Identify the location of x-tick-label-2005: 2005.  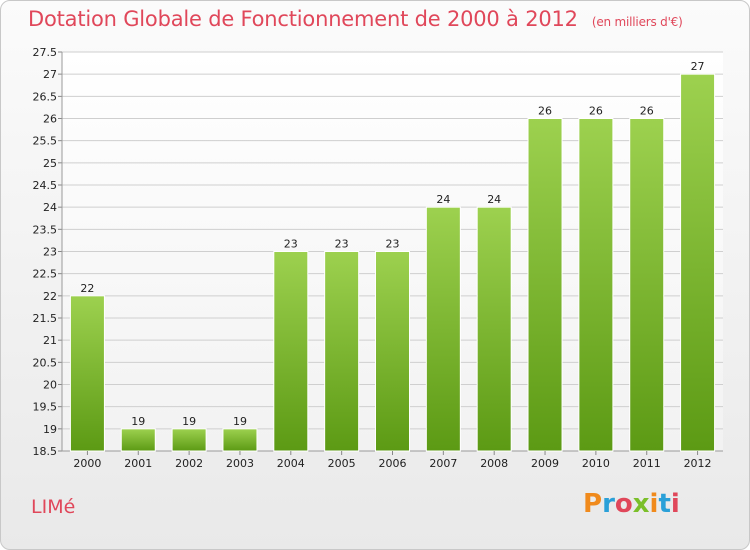
(342, 463).